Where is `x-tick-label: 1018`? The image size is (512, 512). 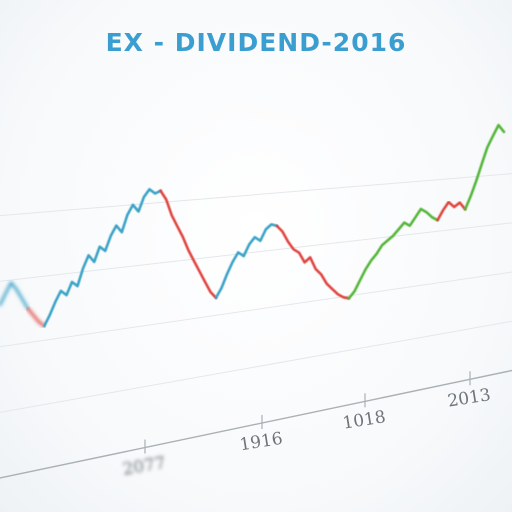 x-tick-label: 1018 is located at coordinates (364, 420).